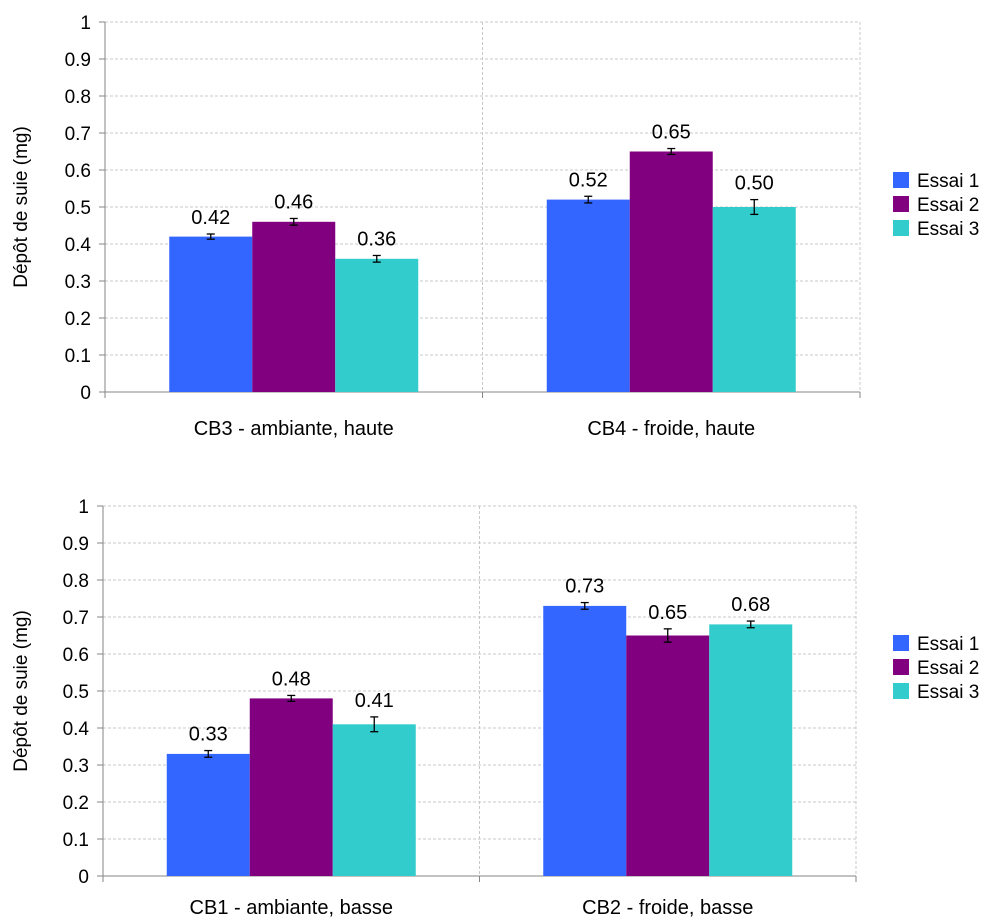 This screenshot has height=924, width=995. Describe the element at coordinates (293, 202) in the screenshot. I see `data-label: 0.46` at that location.